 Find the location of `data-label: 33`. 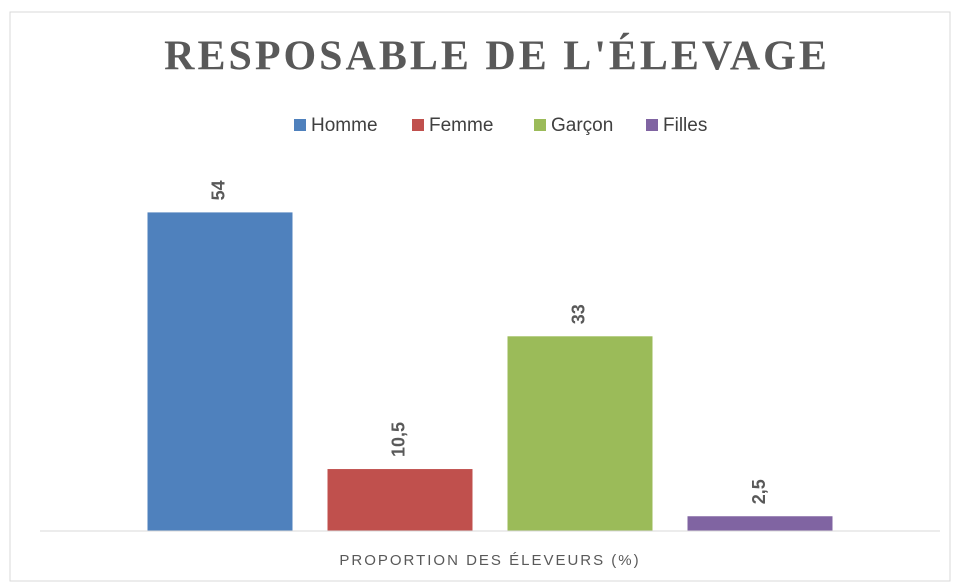

data-label: 33 is located at coordinates (579, 314).